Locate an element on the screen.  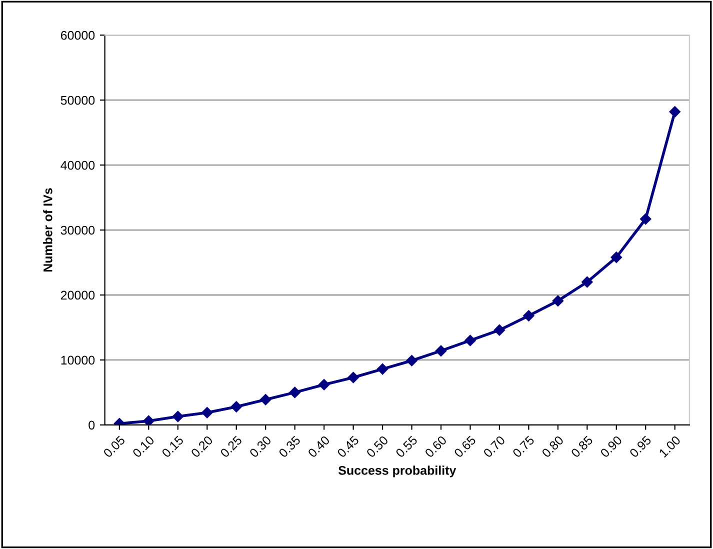
y-axis-title: Number of IVs is located at coordinates (47, 230).